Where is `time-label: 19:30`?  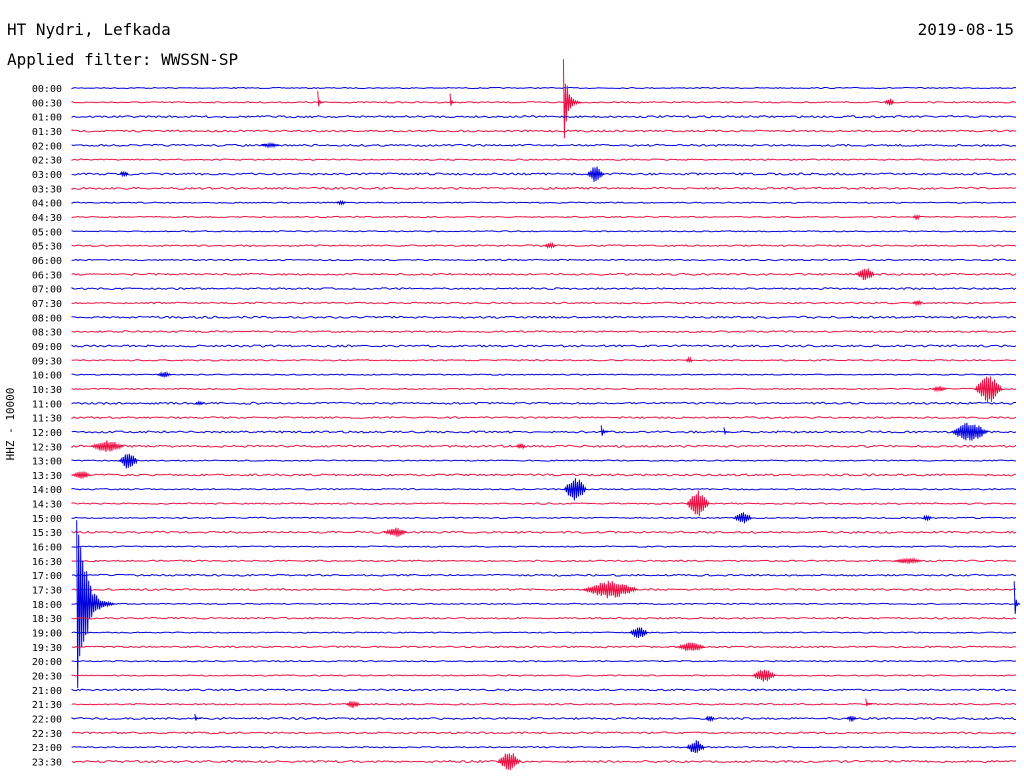
time-label: 19:30 is located at coordinates (47, 648).